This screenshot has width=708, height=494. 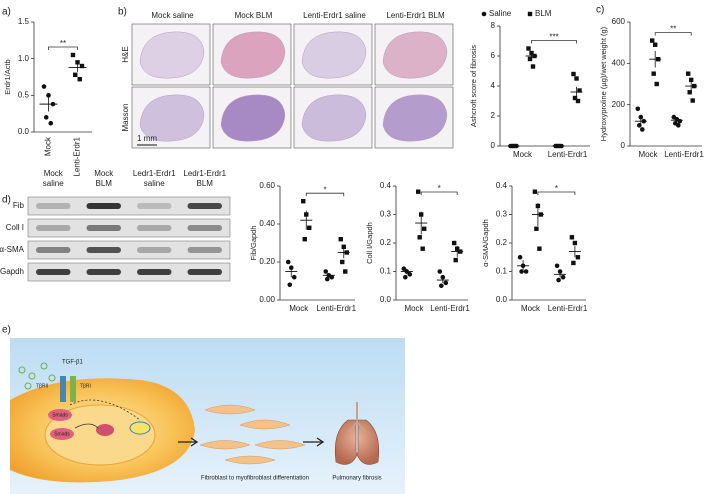 What do you see at coordinates (543, 13) in the screenshot?
I see `legend-label: BLM` at bounding box center [543, 13].